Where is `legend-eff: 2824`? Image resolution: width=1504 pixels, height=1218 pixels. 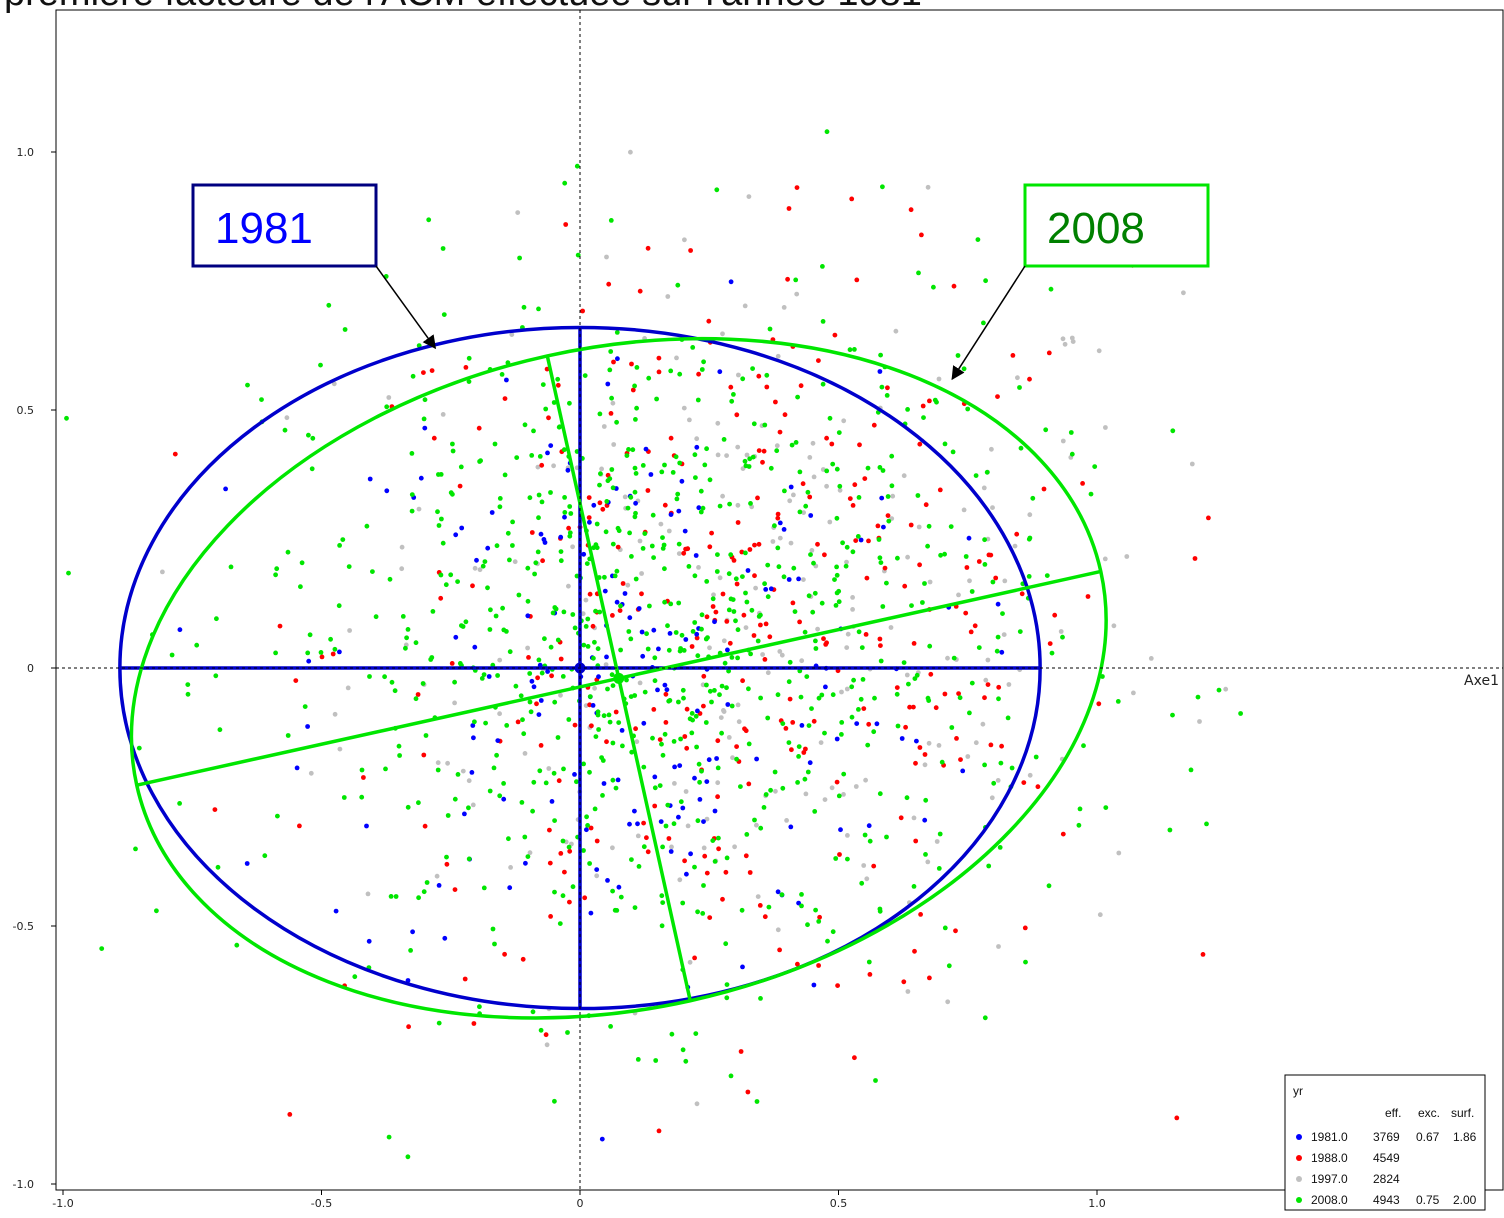
legend-eff: 2824 is located at coordinates (1386, 1179).